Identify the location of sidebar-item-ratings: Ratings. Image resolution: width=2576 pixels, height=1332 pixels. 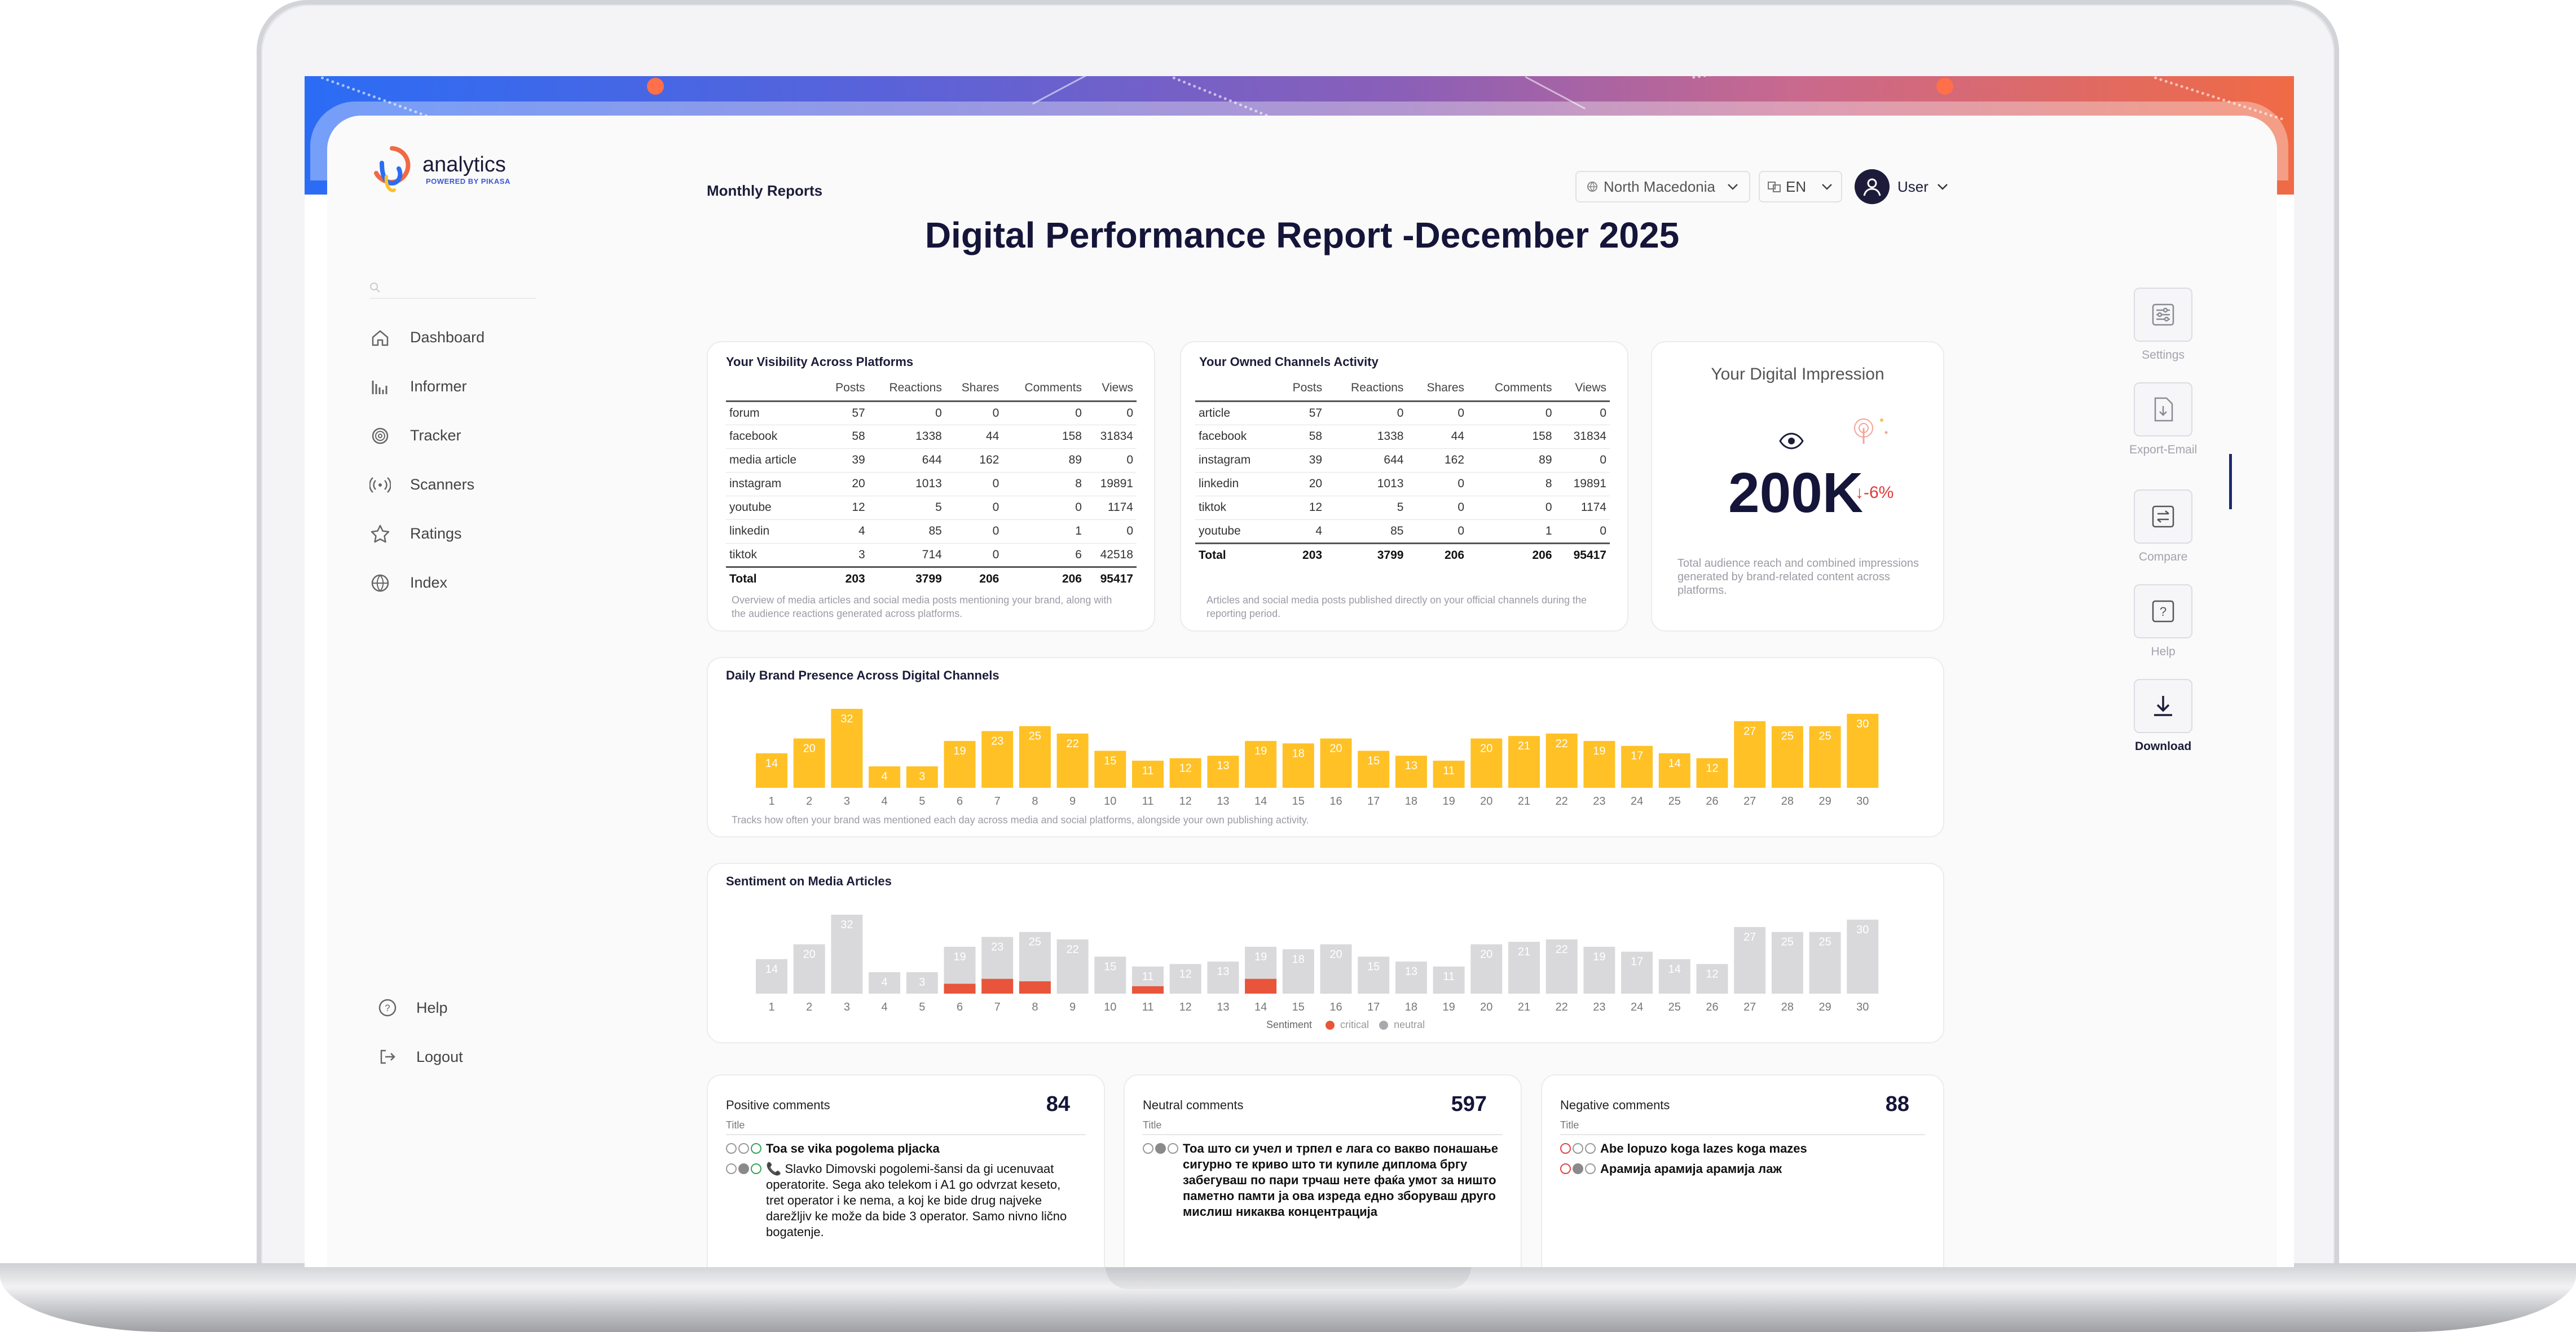
(427, 533).